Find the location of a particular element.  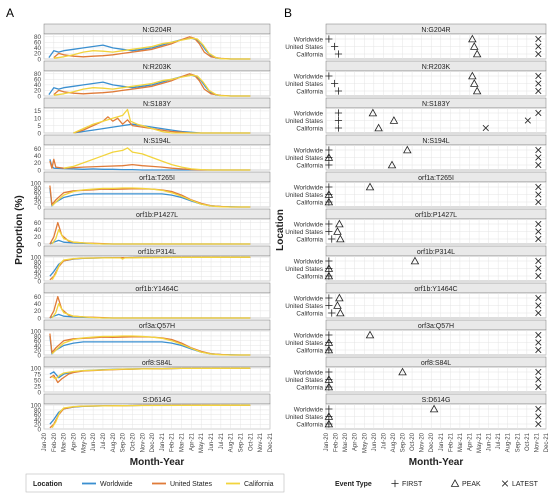

x-tick-label: May-20 is located at coordinates (365, 442).